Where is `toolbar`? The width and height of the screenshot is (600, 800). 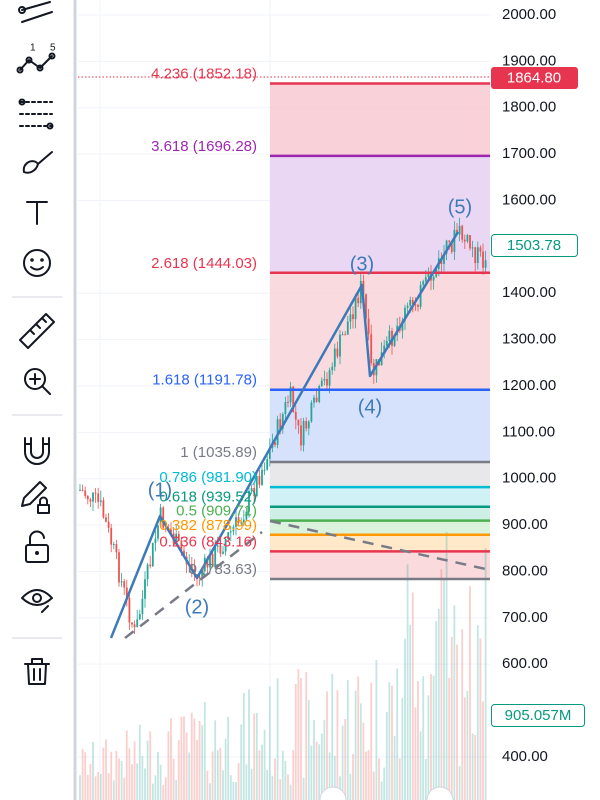 toolbar is located at coordinates (37, 400).